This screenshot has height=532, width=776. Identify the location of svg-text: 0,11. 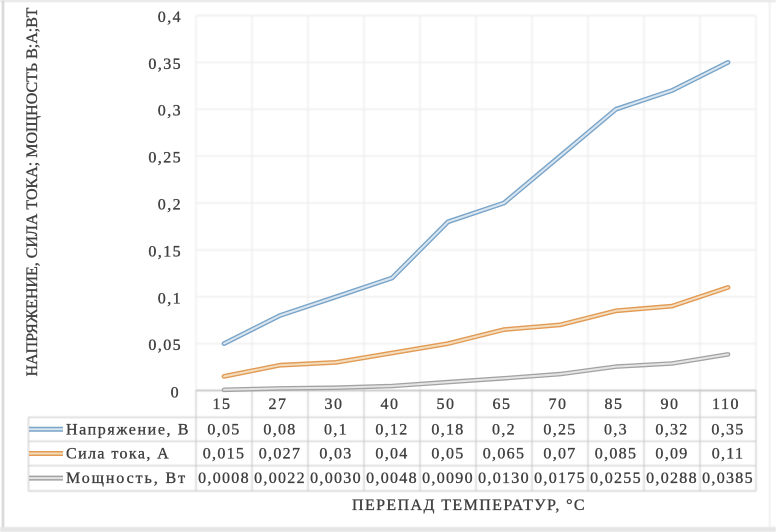
(728, 454).